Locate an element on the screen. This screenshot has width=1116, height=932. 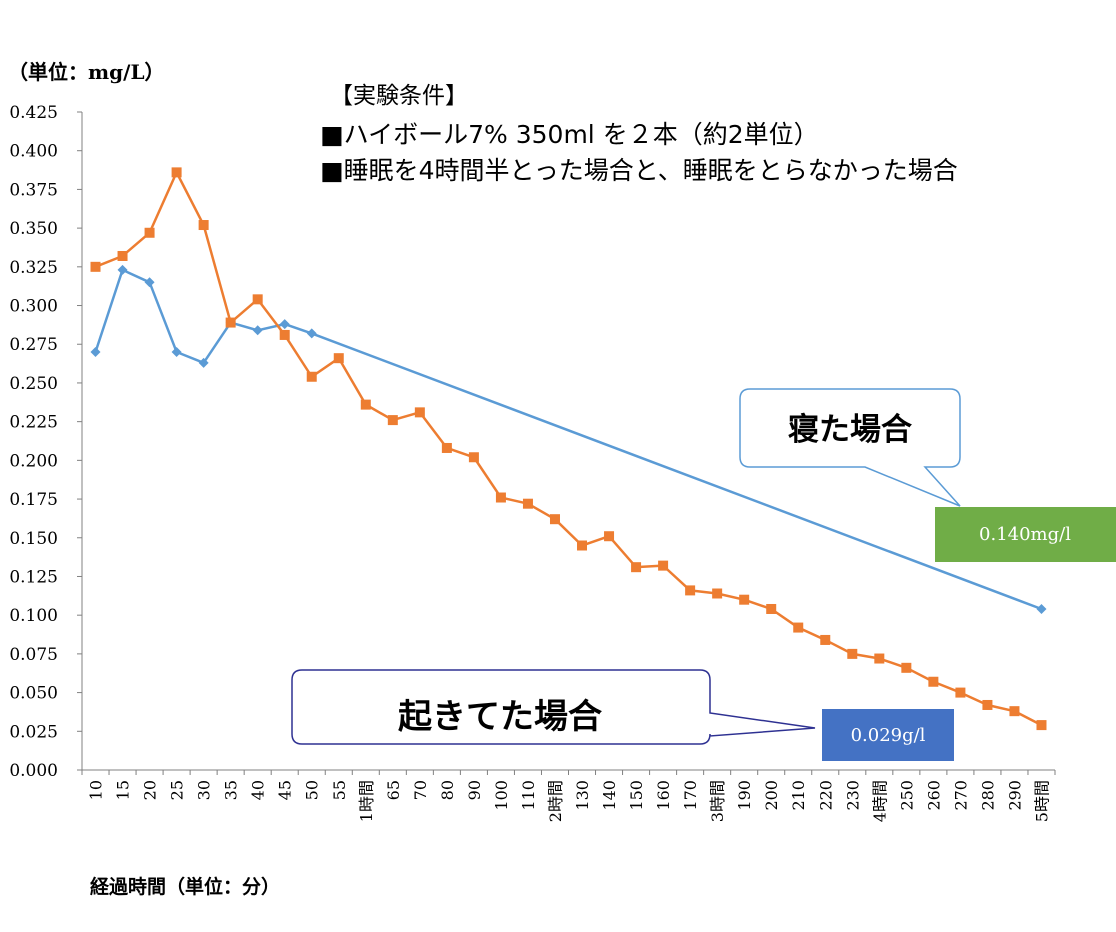
x-tick-label: 10 is located at coordinates (96, 790).